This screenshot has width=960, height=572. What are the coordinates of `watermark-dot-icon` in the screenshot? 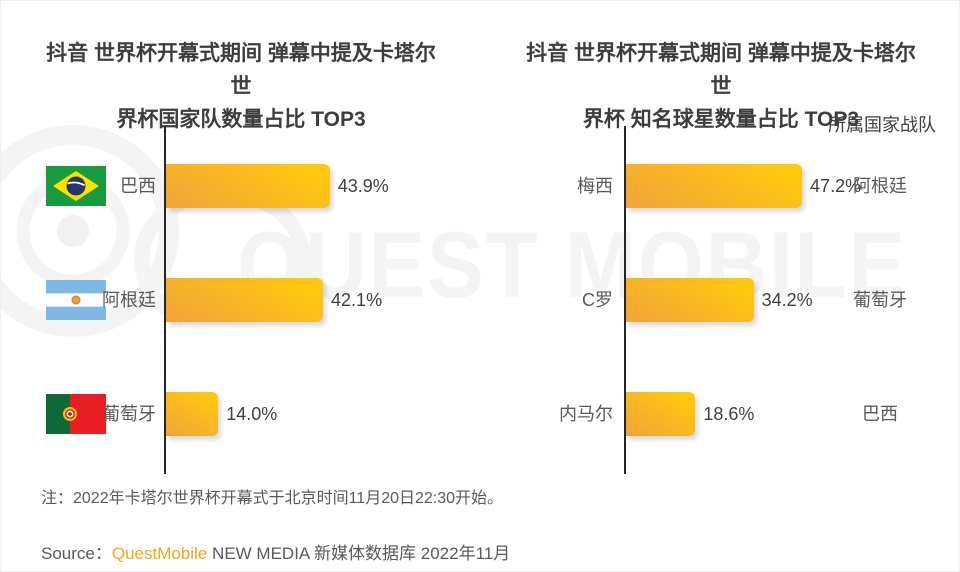 It's located at (73, 231).